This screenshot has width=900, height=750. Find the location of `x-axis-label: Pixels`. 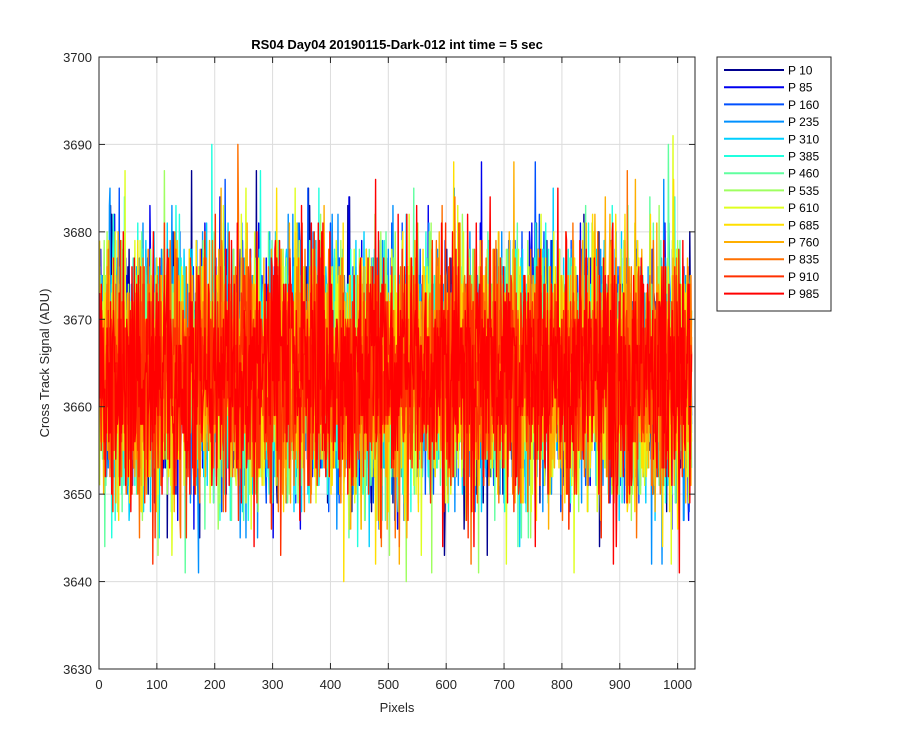

x-axis-label: Pixels is located at coordinates (397, 707).